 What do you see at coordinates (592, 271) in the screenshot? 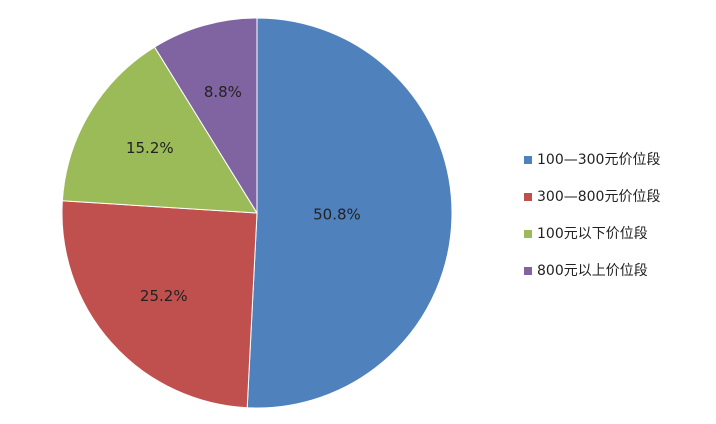
I see `legend-label: 800元以上价位段` at bounding box center [592, 271].